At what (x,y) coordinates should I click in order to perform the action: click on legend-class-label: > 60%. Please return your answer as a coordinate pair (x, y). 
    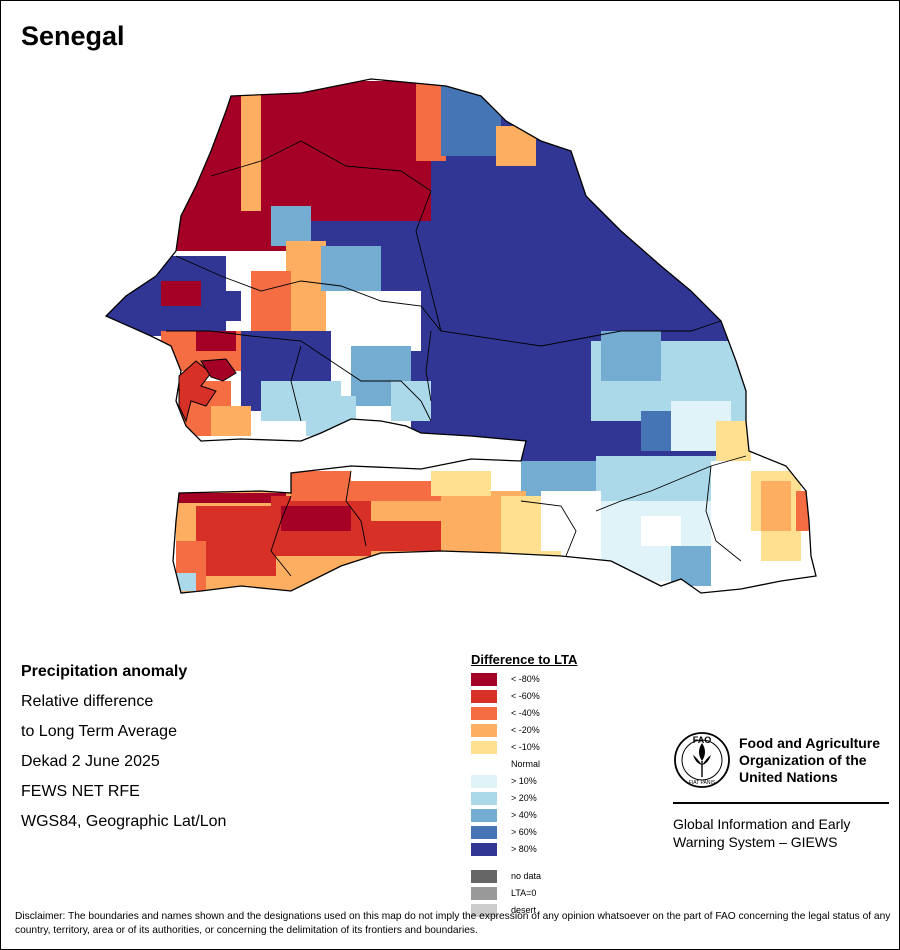
    Looking at the image, I should click on (524, 832).